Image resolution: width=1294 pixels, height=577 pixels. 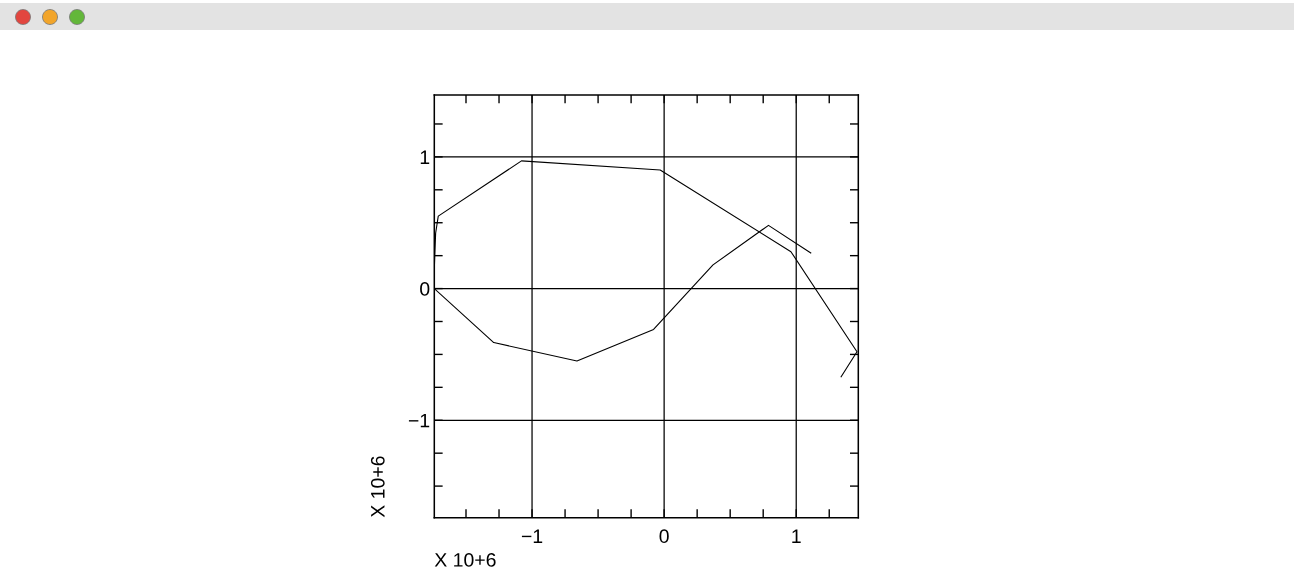 What do you see at coordinates (425, 157) in the screenshot?
I see `y-tick-label: 1` at bounding box center [425, 157].